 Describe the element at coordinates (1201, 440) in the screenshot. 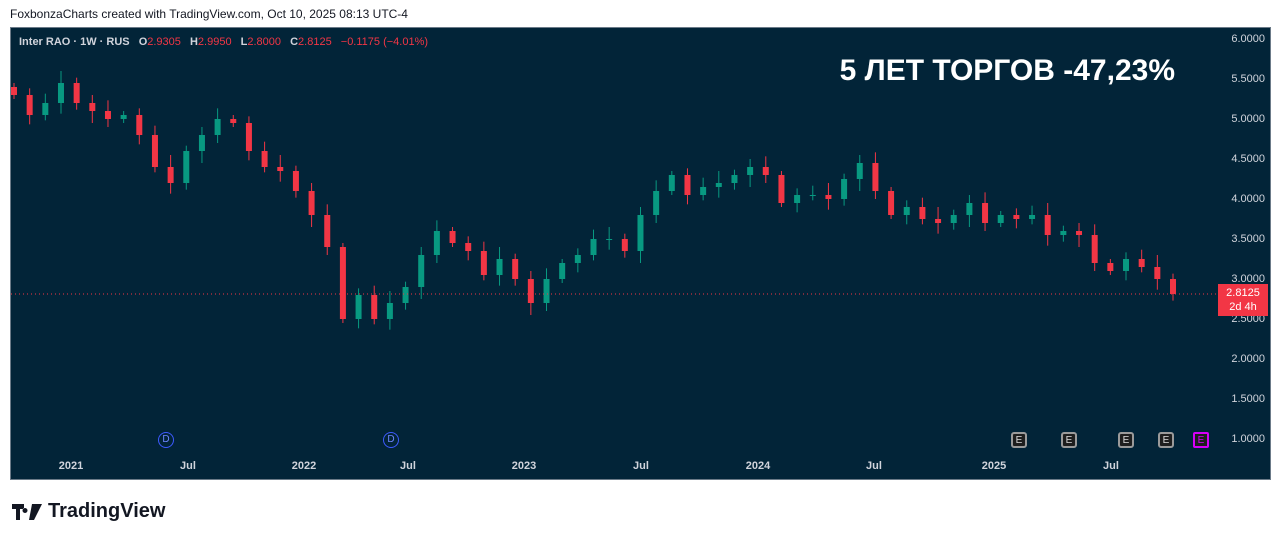

I see `upcoming-earnings-marker: E` at that location.